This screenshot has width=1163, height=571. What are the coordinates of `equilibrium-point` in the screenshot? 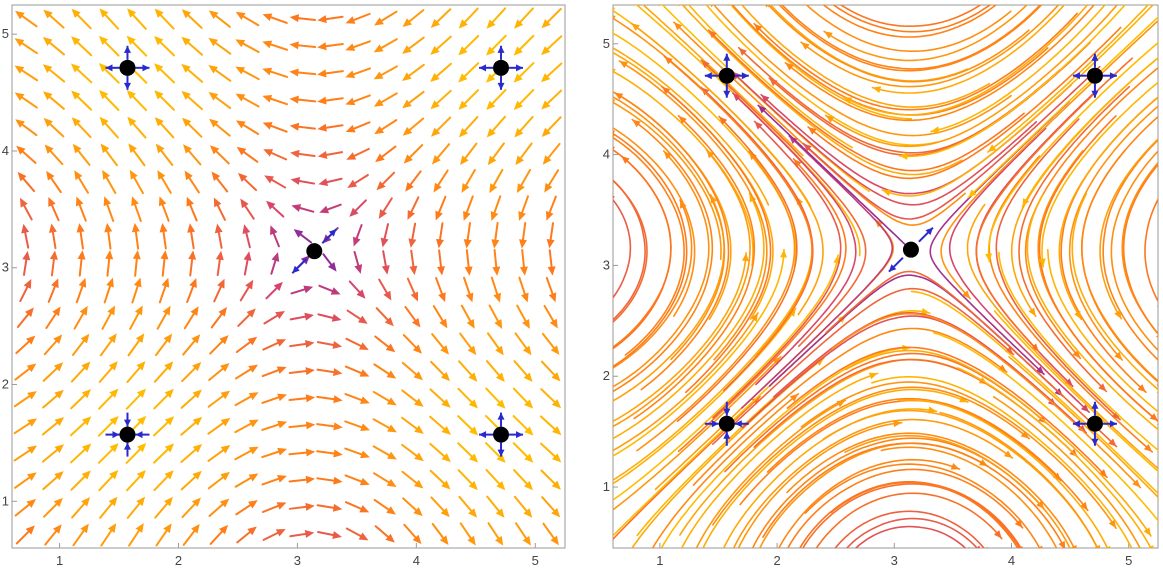 It's located at (726, 423).